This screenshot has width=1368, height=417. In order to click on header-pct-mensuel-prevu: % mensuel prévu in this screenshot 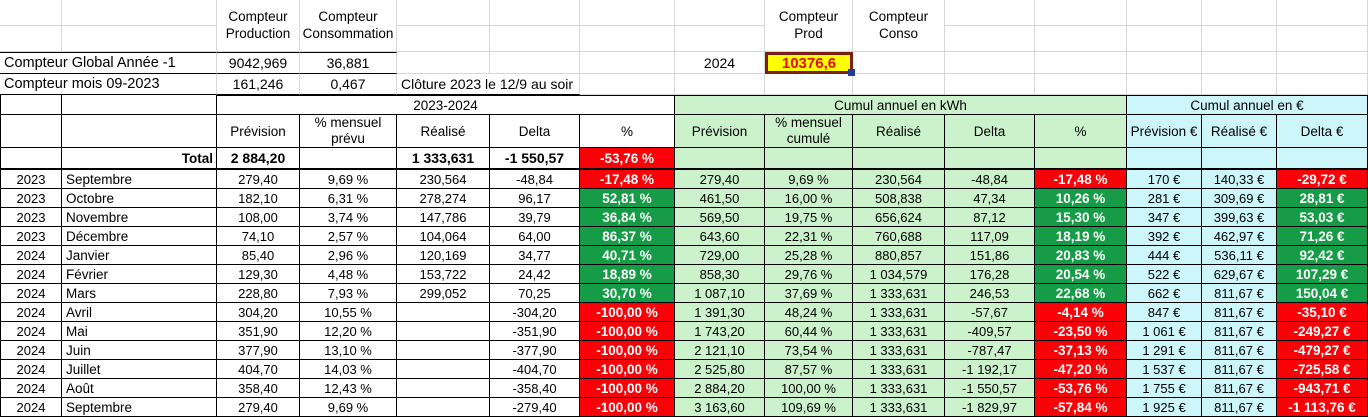, I will do `click(348, 131)`.